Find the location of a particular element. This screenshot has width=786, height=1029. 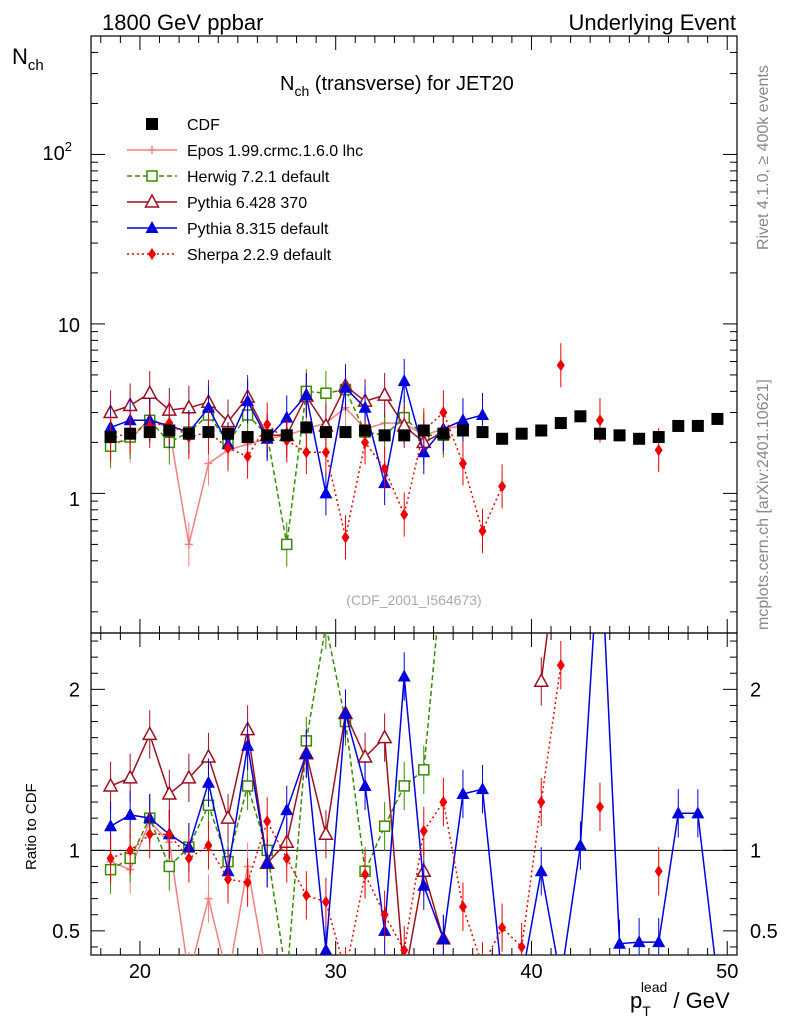

series-line is located at coordinates (277, 466).